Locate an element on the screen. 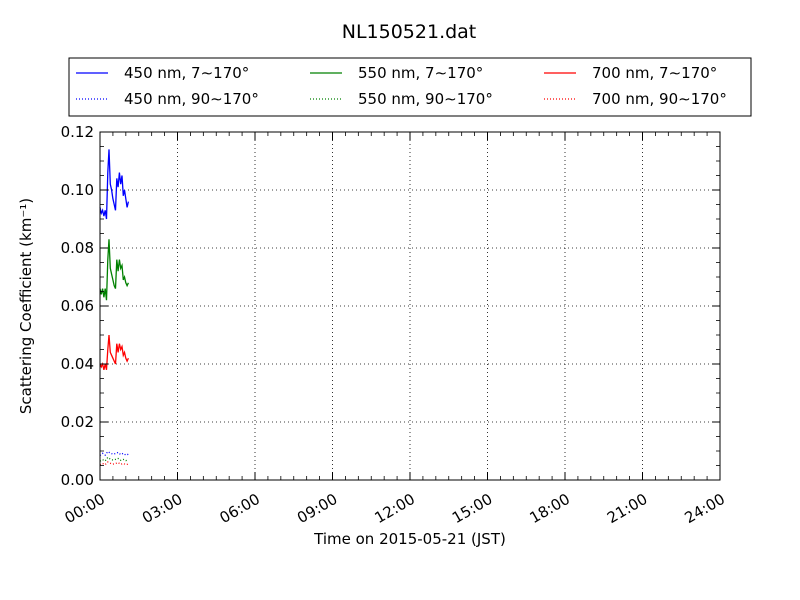 This screenshot has height=600, width=800. legend-label: 700 nm, 7∼170° is located at coordinates (654, 73).